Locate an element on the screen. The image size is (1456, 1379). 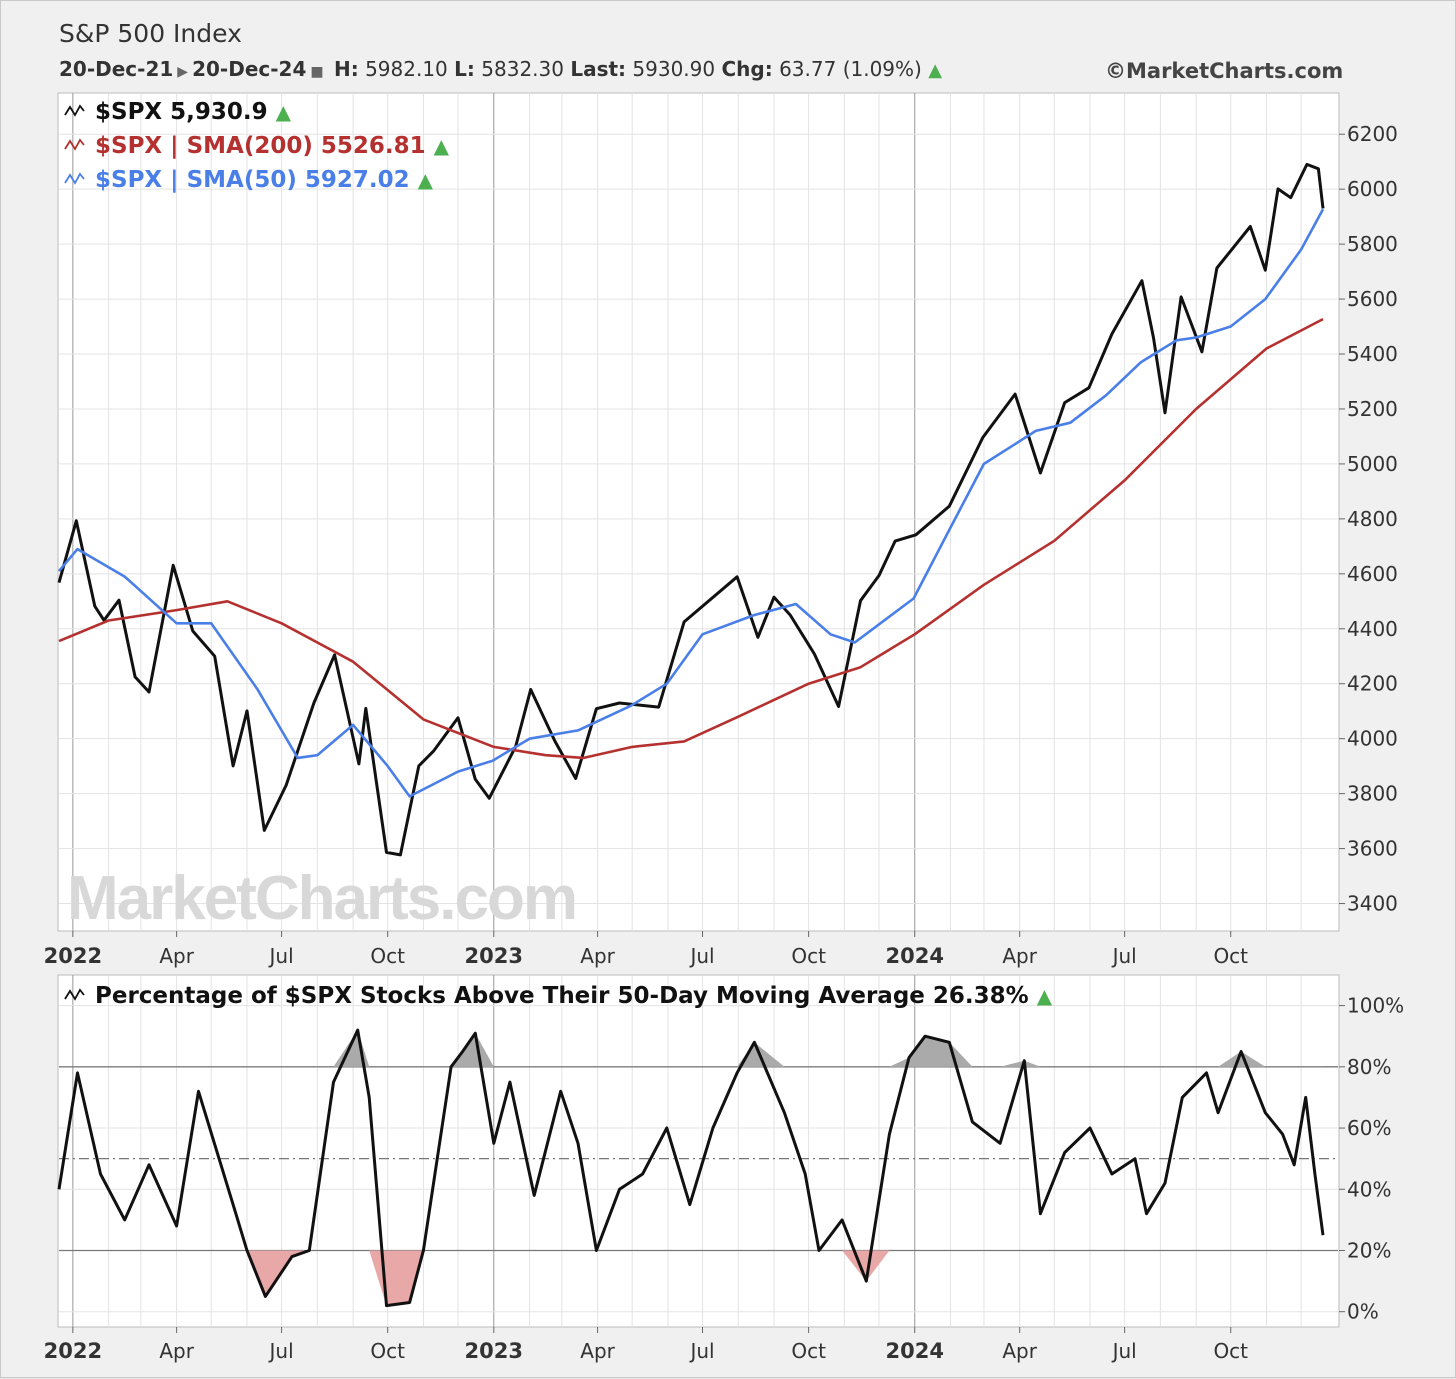
range-arrow-icon: ▶ is located at coordinates (183, 72).